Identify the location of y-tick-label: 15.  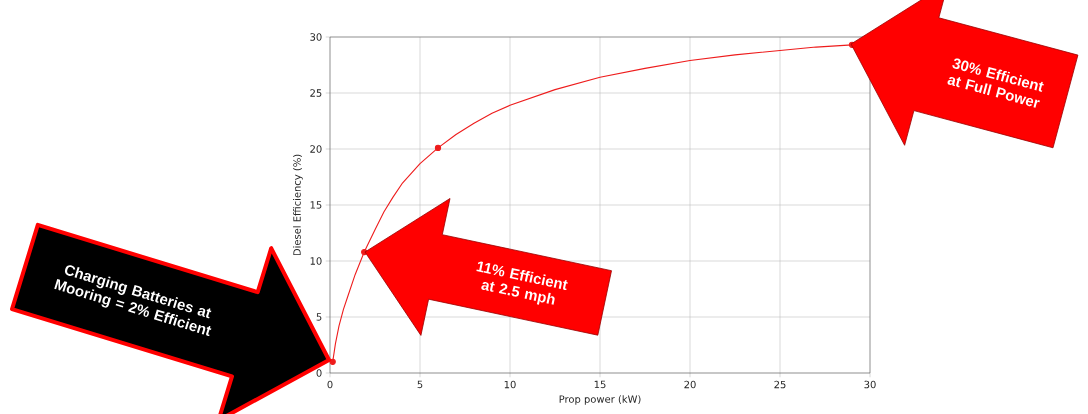
(316, 205).